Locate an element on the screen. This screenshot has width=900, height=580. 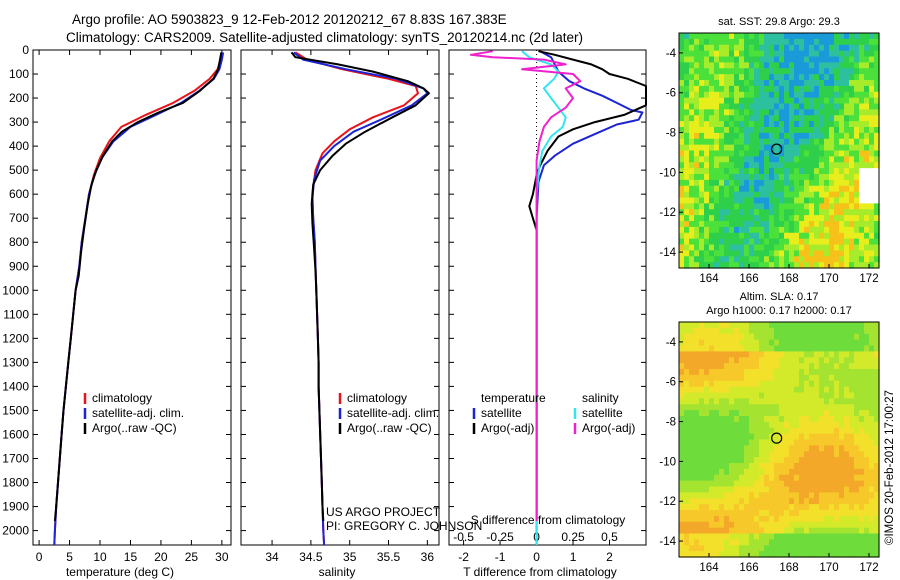
x-tick-label: 10 is located at coordinates (100, 557).